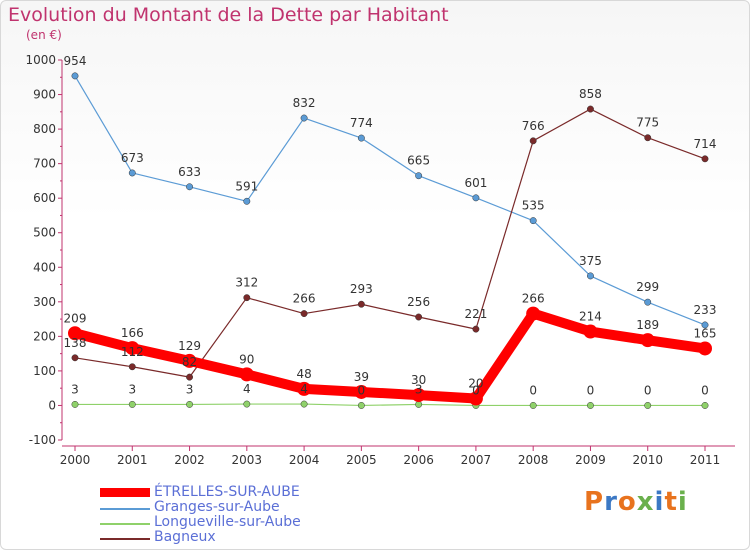 The width and height of the screenshot is (750, 550). What do you see at coordinates (246, 283) in the screenshot?
I see `data-label: 312` at bounding box center [246, 283].